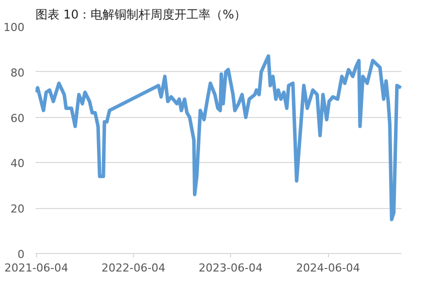  I want to click on chart-title: 图表 10：电解铜制杆周度开工率（%）, so click(141, 15).